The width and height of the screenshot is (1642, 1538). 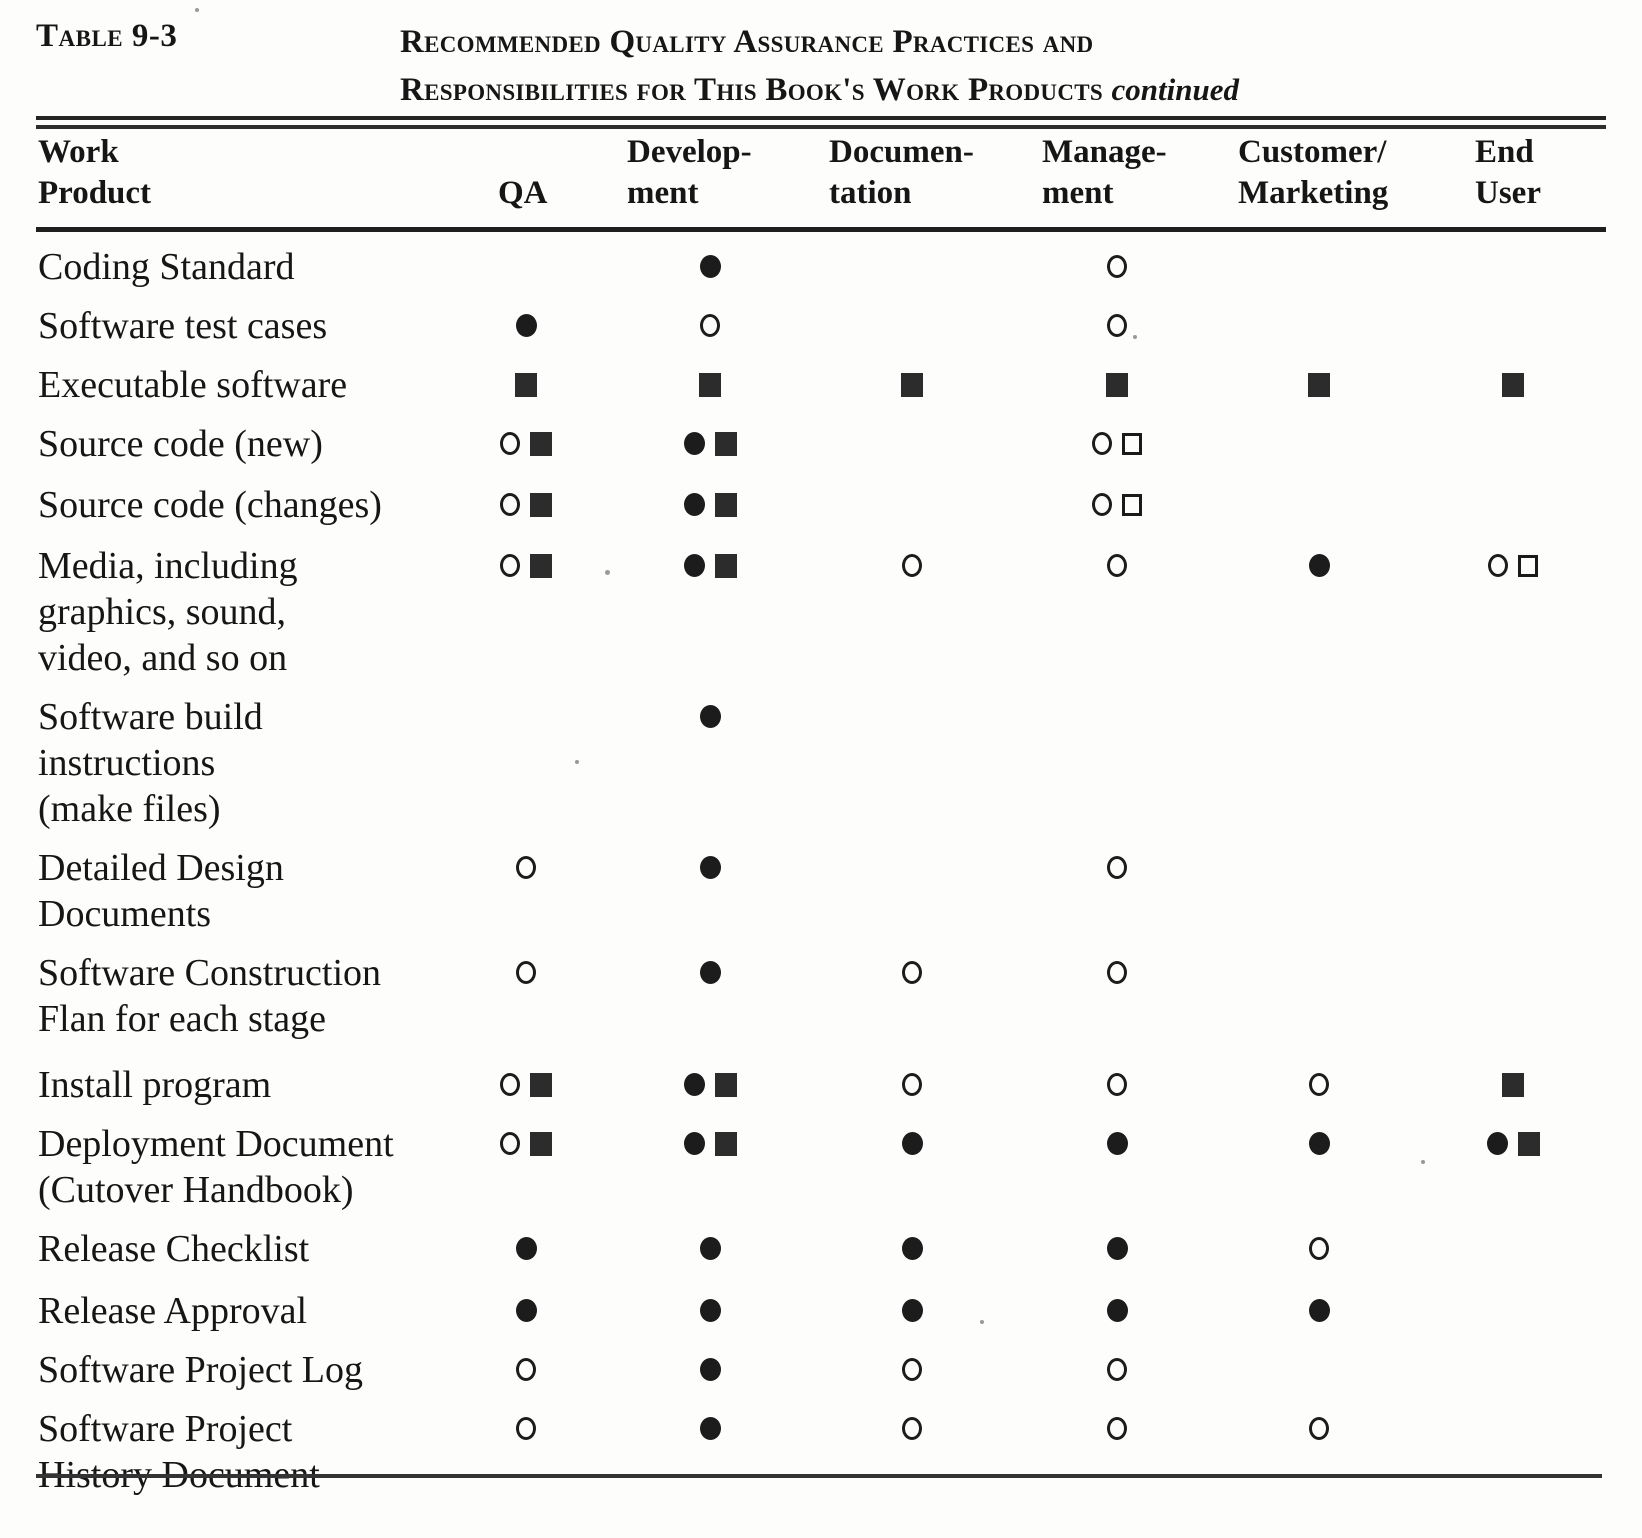 I want to click on column-header-line: Manage-, so click(x=1104, y=151).